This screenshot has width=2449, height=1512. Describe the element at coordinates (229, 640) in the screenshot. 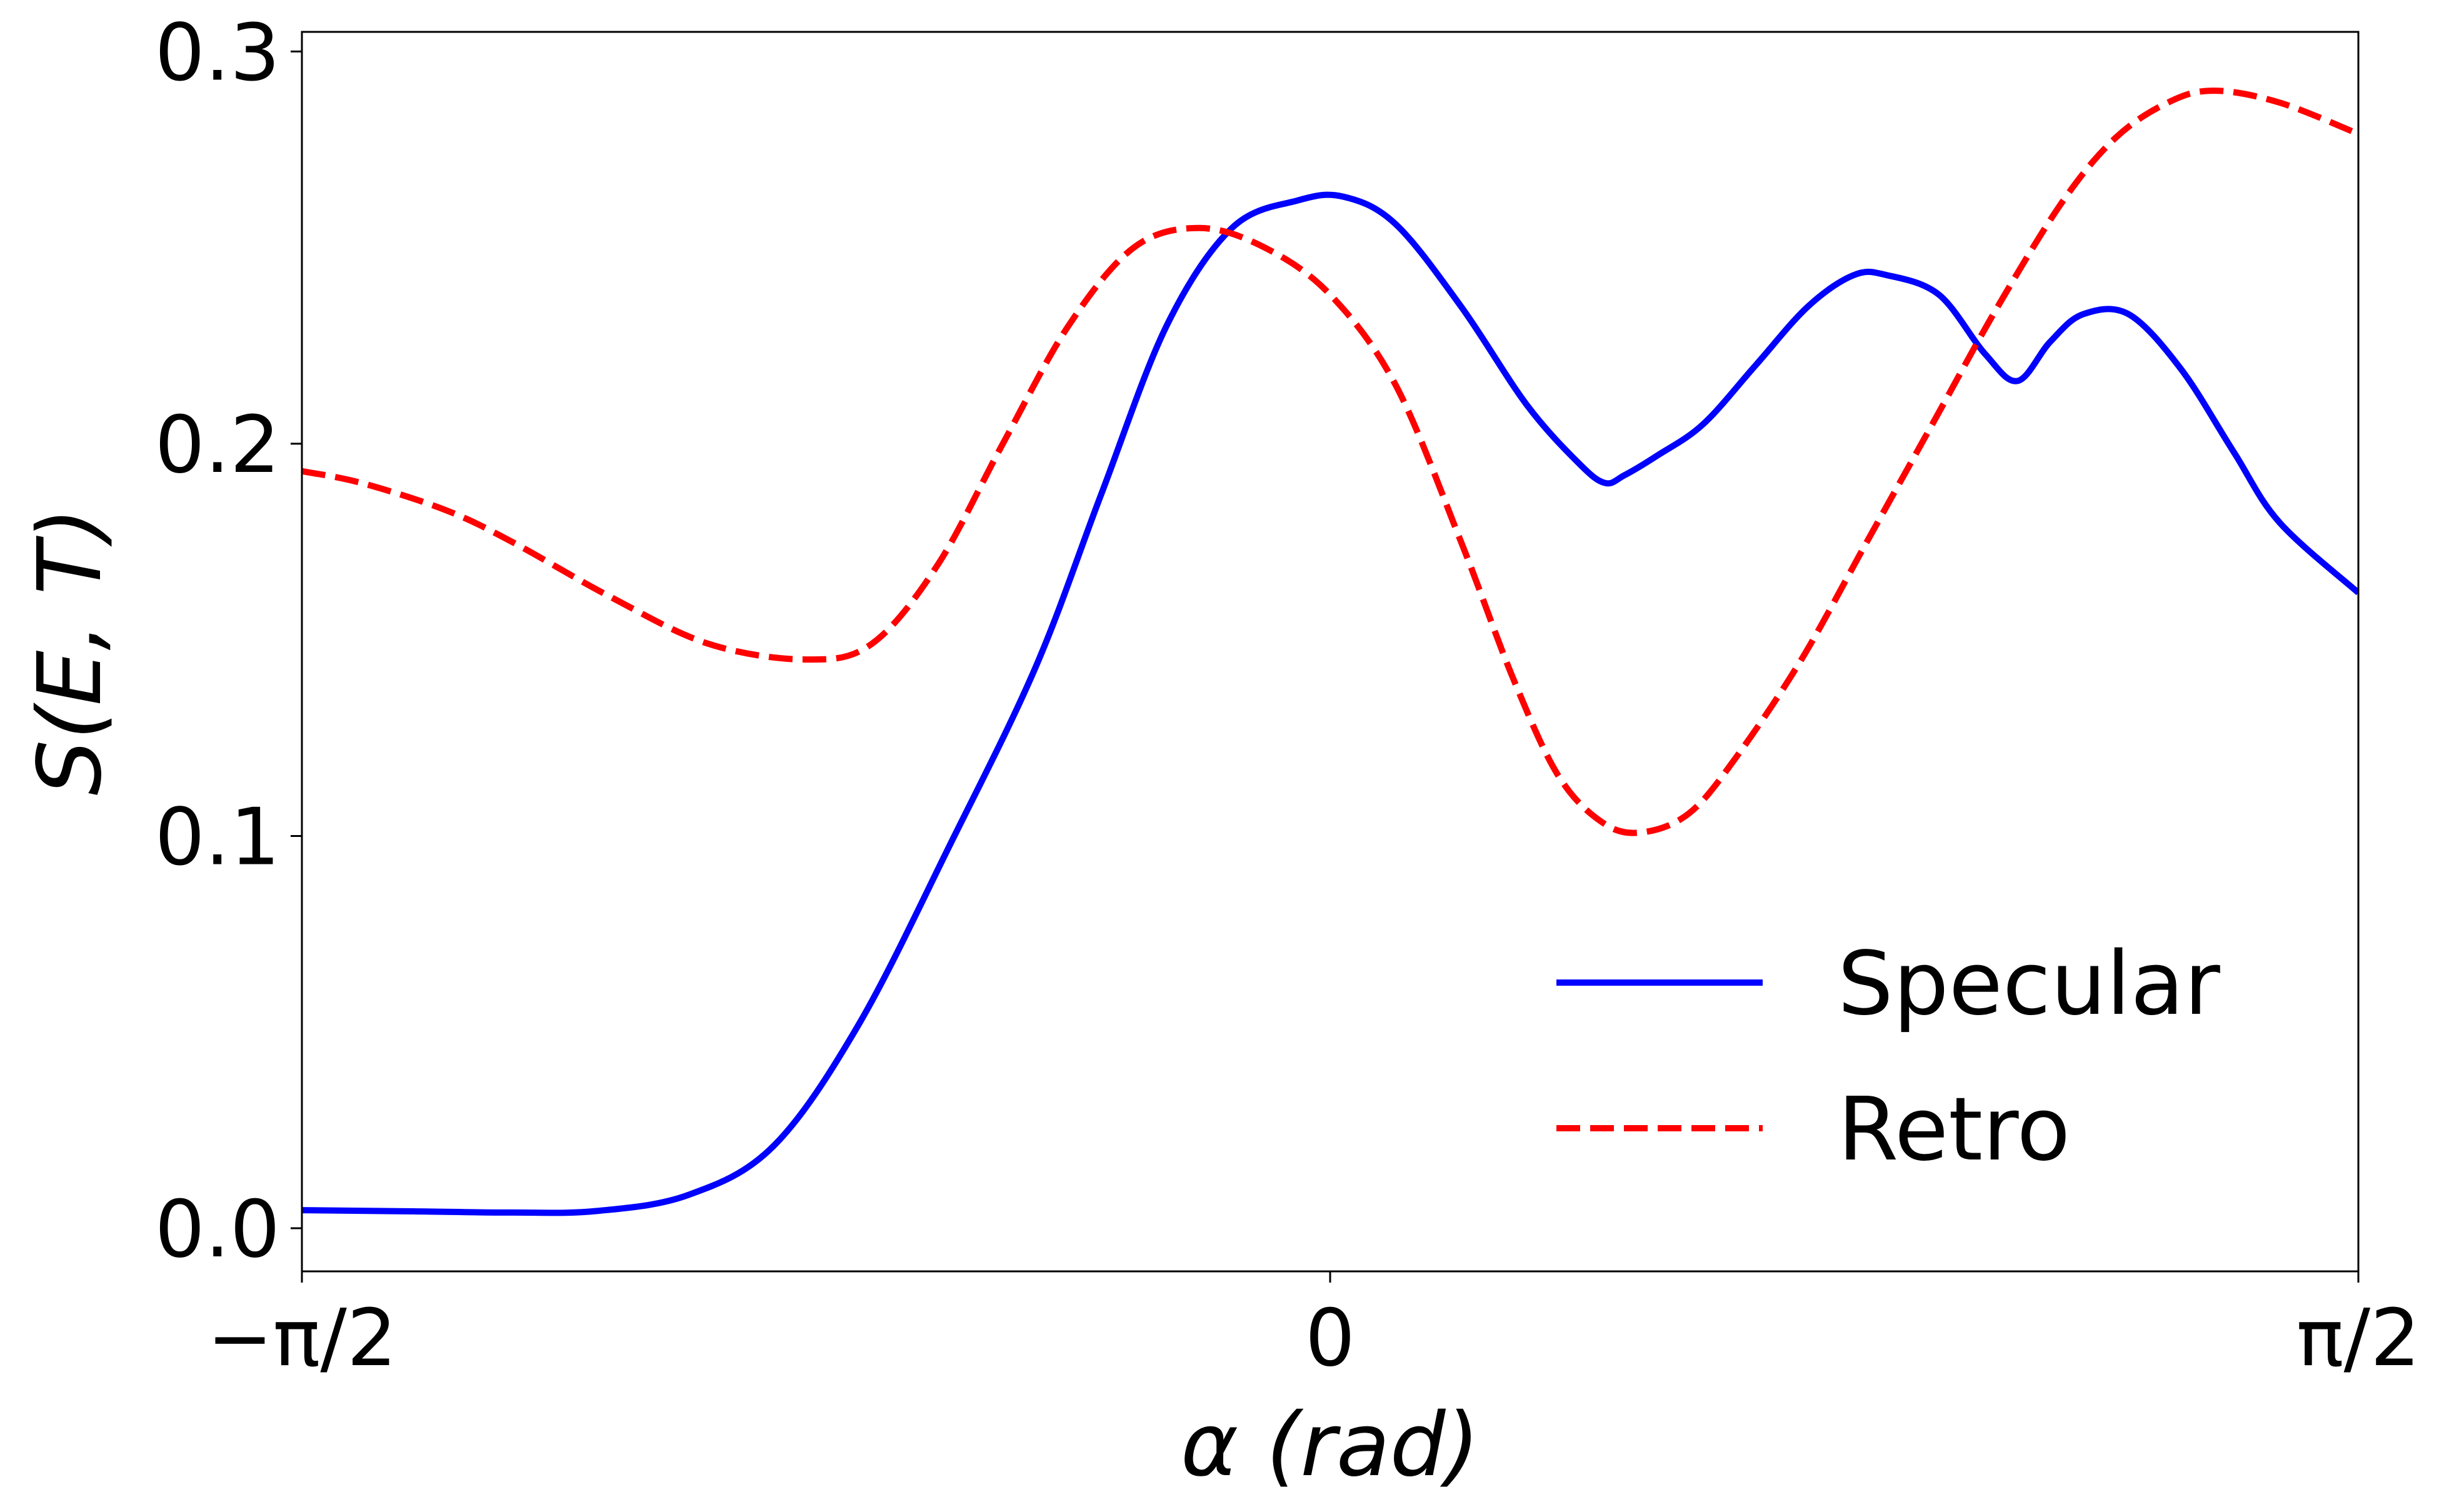

I see `y-axis: 0.0 0.1 0.2 0.3` at that location.